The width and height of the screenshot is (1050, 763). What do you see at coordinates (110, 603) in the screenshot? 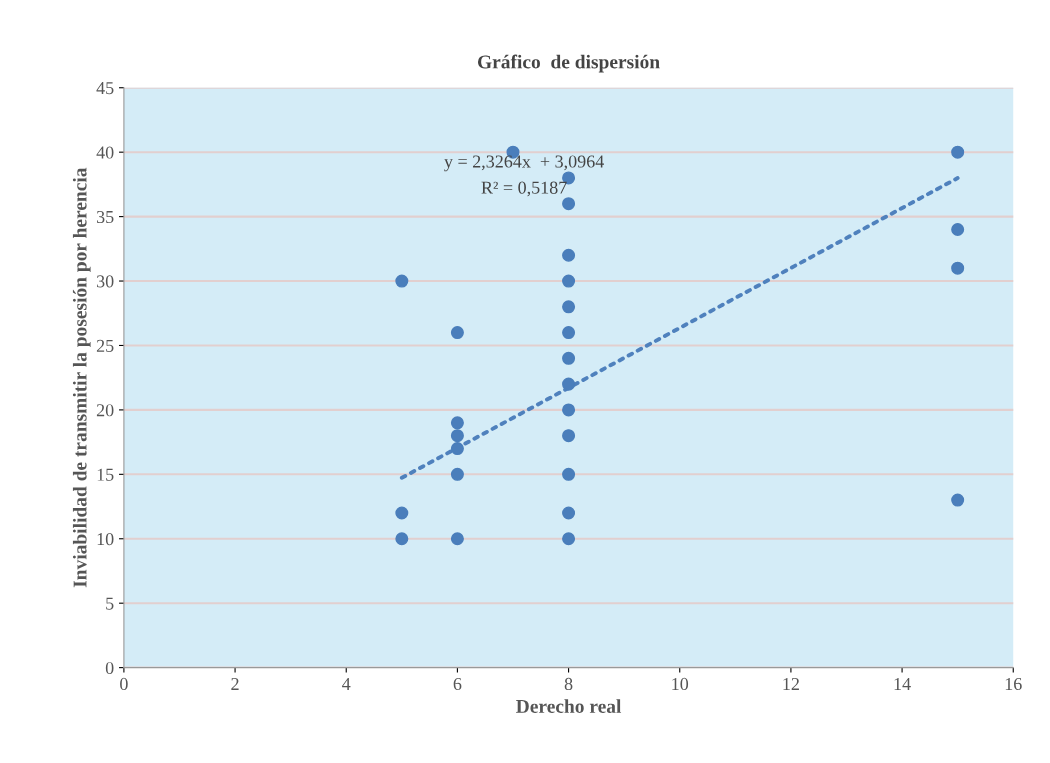
I see `y-tick-label: 5` at bounding box center [110, 603].